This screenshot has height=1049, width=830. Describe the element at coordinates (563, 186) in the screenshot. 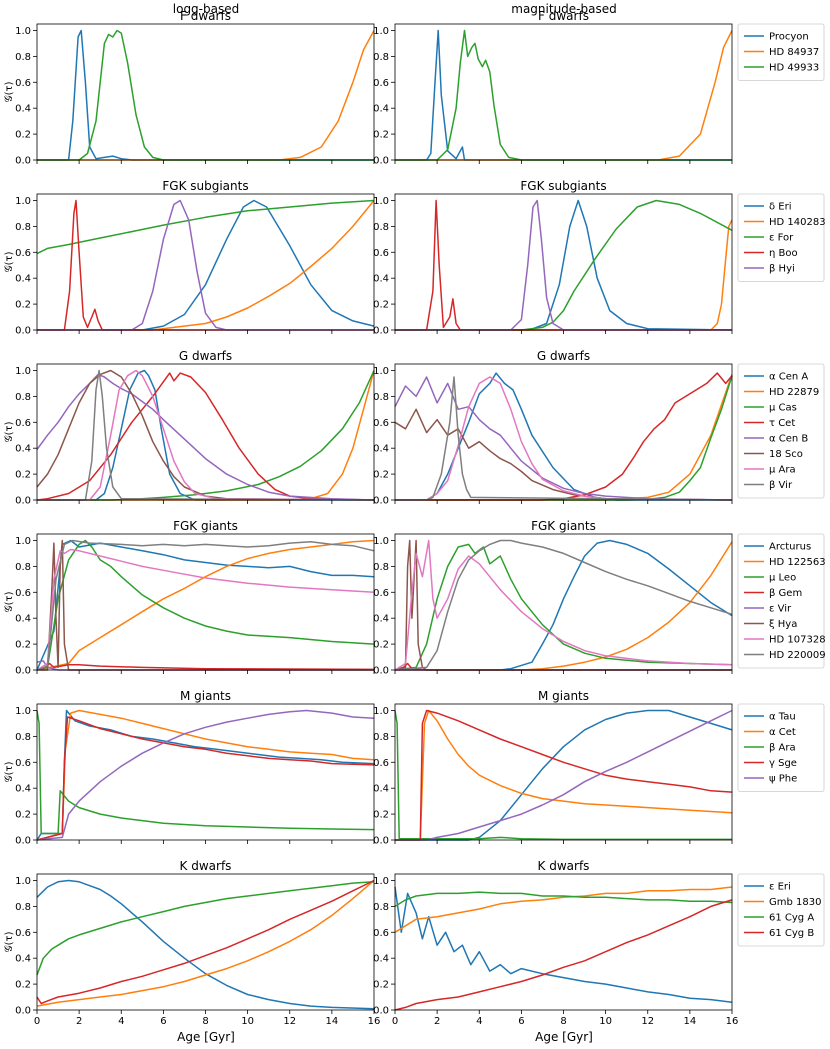

I see `panel-title: FGK subgiants` at that location.